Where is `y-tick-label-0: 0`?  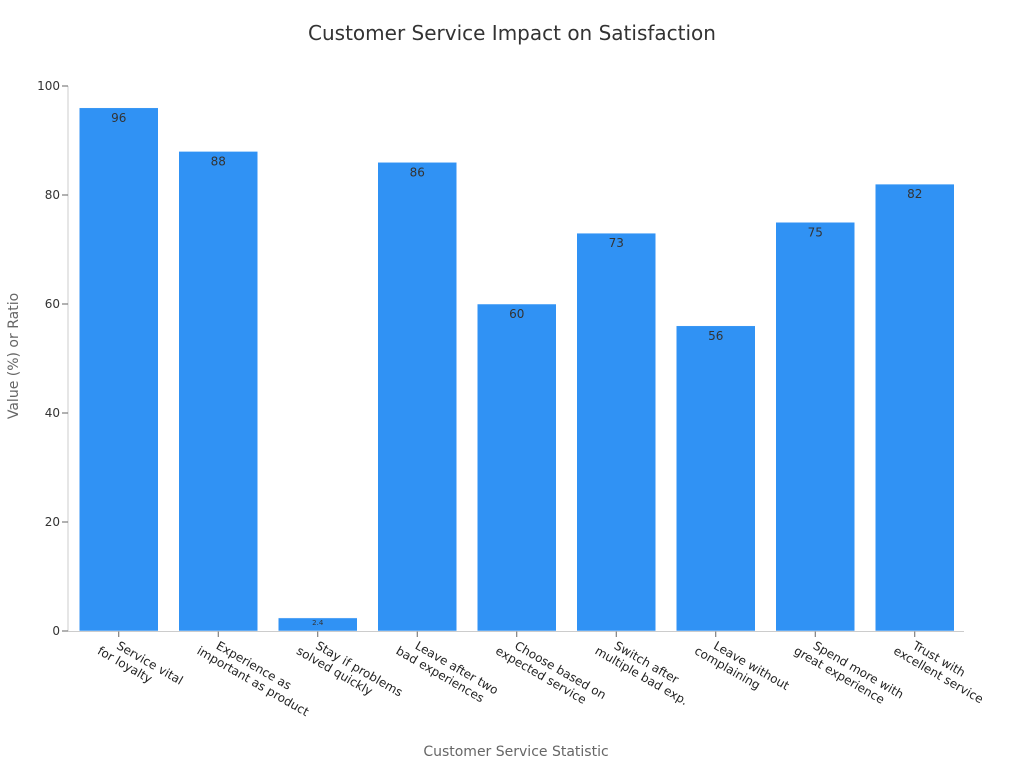
y-tick-label-0: 0 is located at coordinates (56, 631).